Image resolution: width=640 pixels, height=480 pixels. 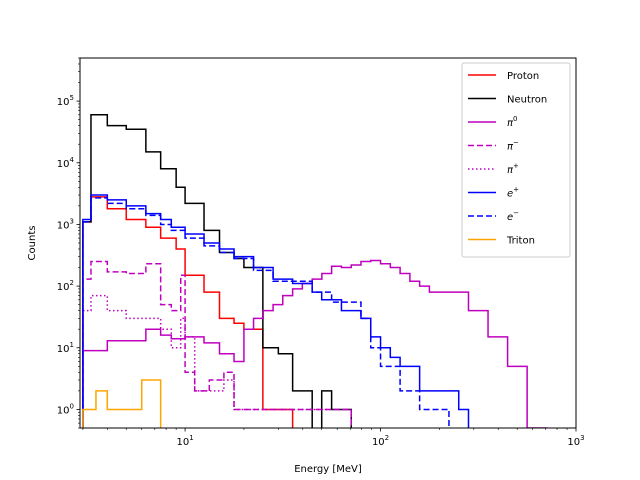 What do you see at coordinates (333, 438) in the screenshot?
I see `x-axis-ticks: 10¹ 10² 10³` at bounding box center [333, 438].